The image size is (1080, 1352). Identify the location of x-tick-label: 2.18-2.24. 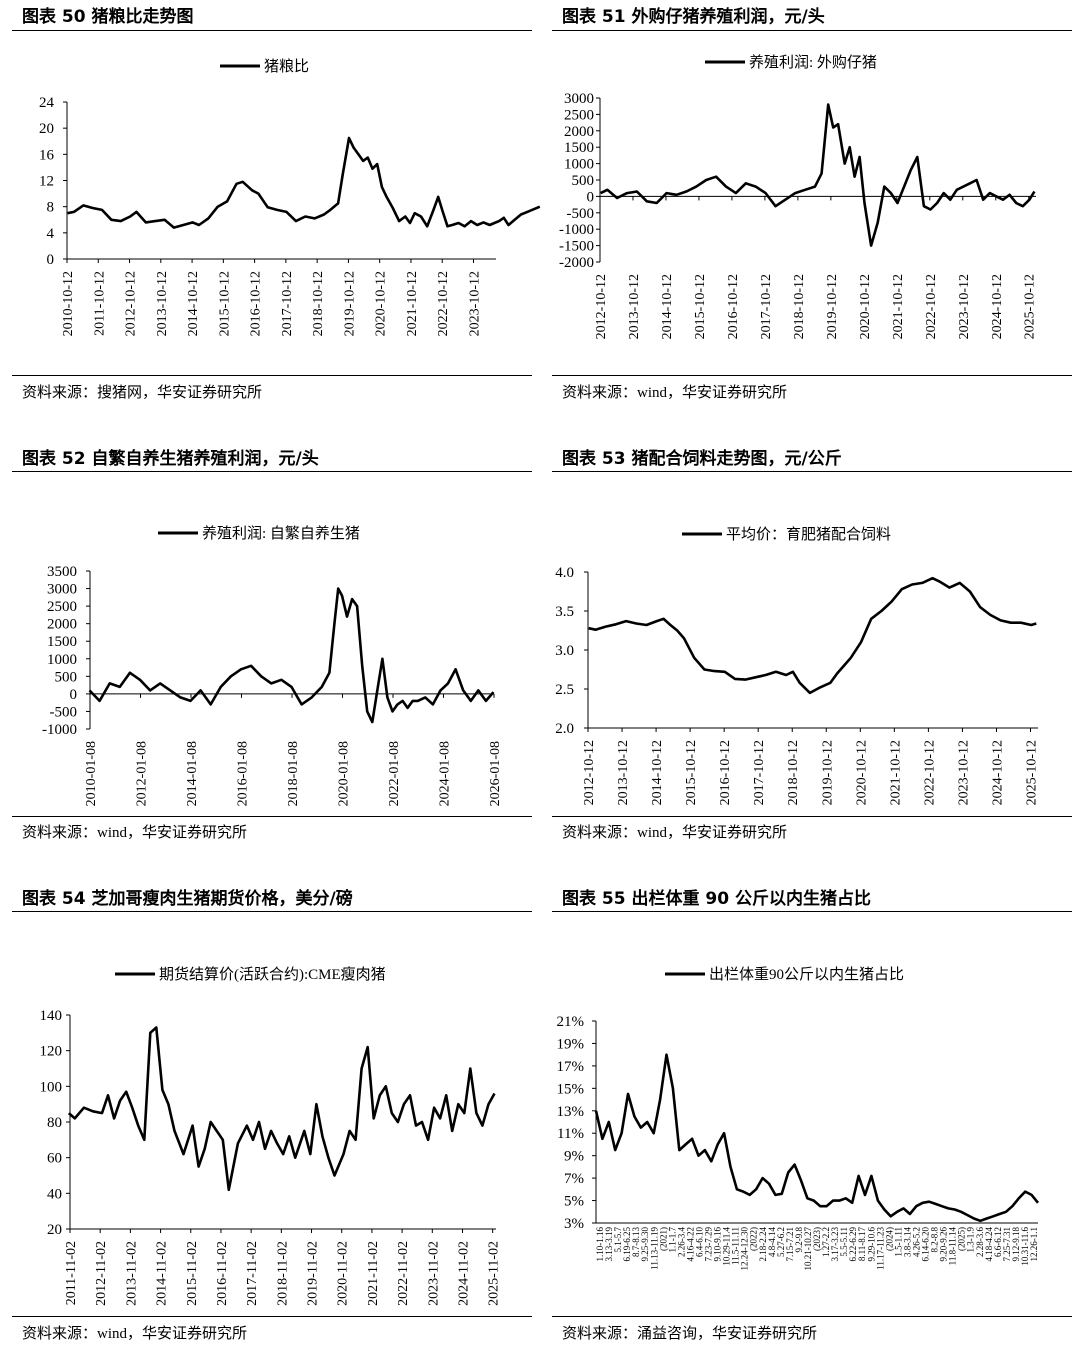
(763, 1244).